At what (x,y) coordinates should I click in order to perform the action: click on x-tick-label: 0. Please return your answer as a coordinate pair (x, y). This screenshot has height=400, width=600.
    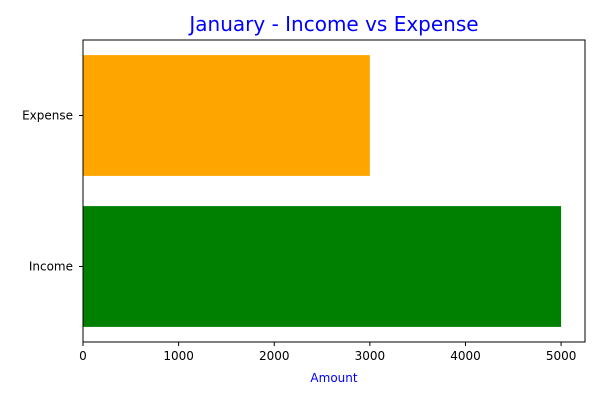
    Looking at the image, I should click on (83, 356).